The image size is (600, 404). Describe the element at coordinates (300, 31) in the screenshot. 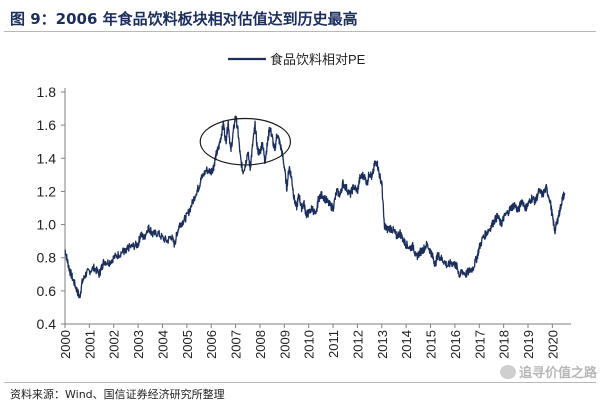

I see `title-divider` at that location.